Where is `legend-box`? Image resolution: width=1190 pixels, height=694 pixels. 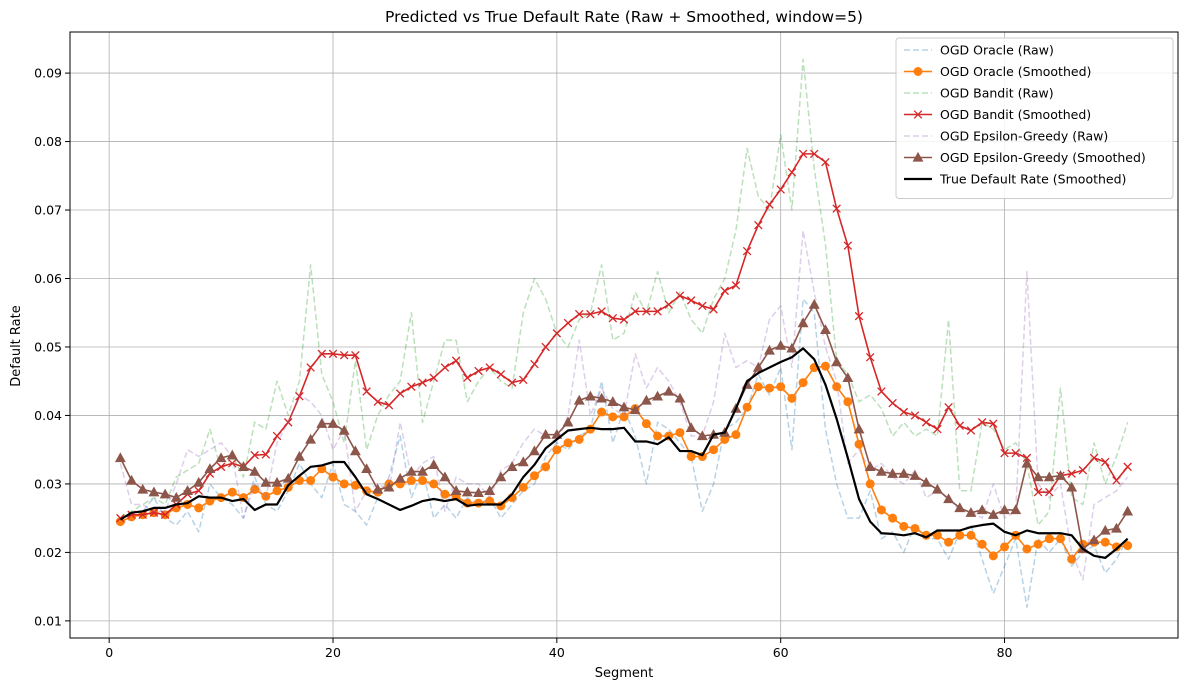
legend-box is located at coordinates (1034, 118).